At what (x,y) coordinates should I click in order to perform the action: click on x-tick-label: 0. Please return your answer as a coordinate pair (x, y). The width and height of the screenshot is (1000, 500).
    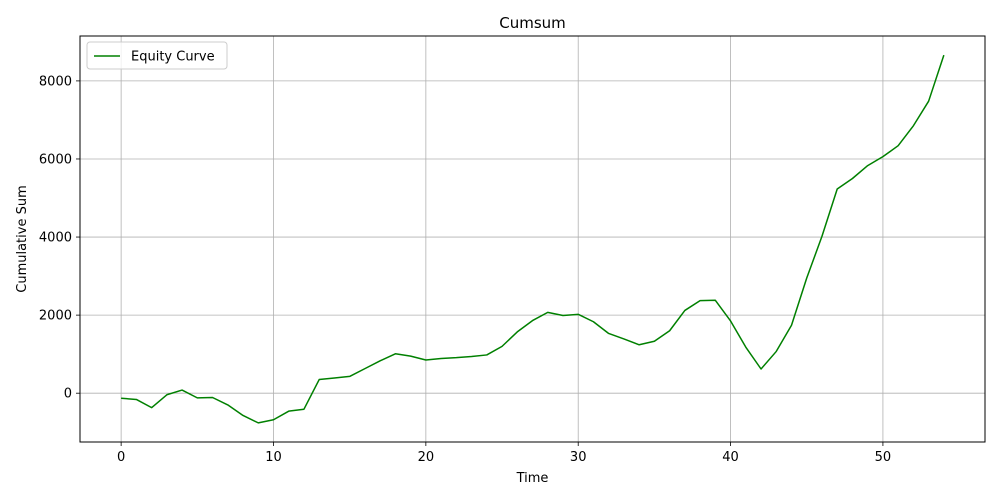
    Looking at the image, I should click on (121, 457).